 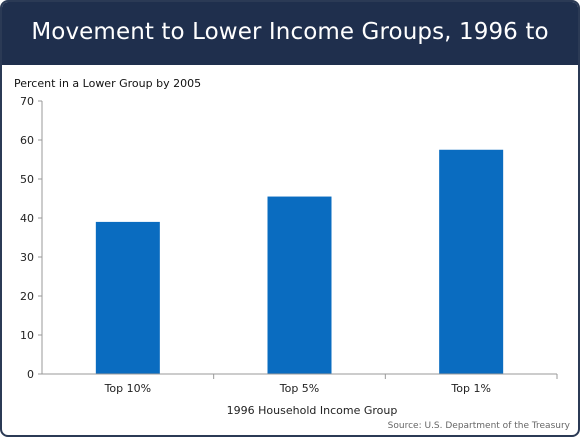 I want to click on y-tick-label: 70, so click(x=27, y=101).